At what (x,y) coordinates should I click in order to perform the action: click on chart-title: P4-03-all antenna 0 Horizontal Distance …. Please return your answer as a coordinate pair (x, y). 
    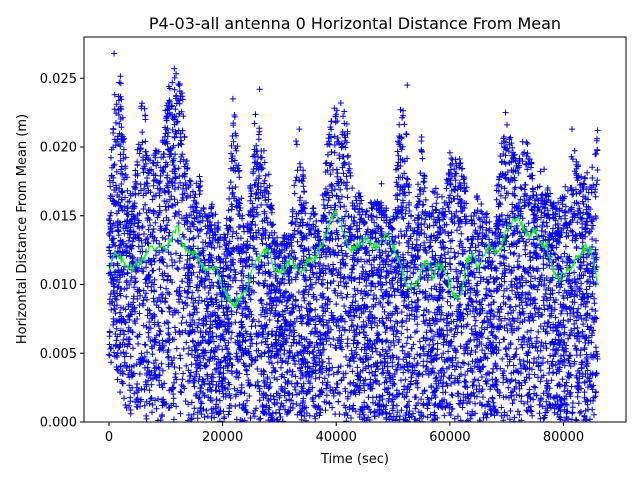
    Looking at the image, I should click on (355, 23).